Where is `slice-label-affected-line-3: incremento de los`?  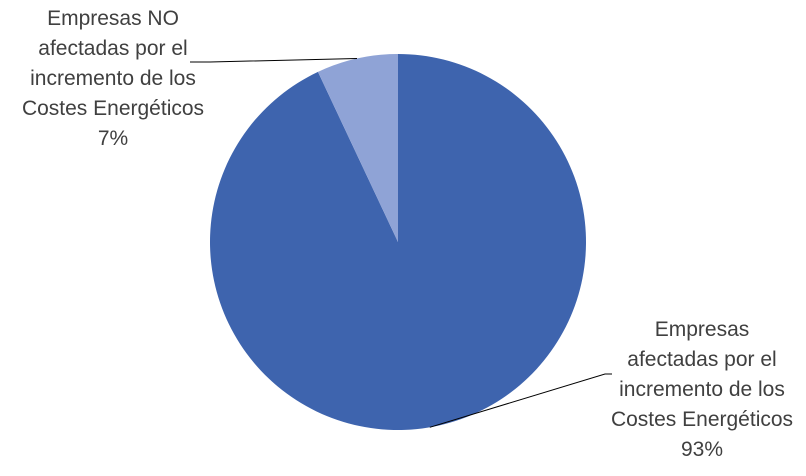 slice-label-affected-line-3: incremento de los is located at coordinates (702, 389).